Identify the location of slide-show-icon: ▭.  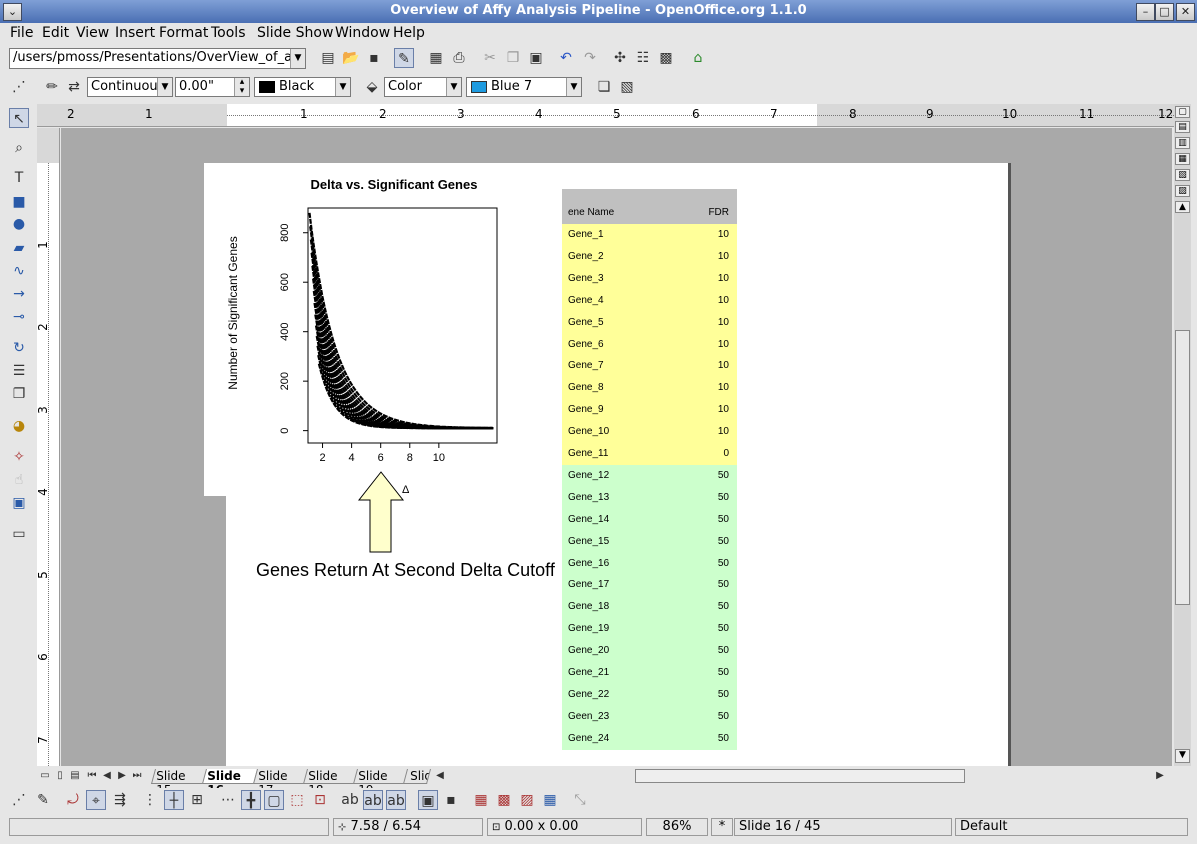
(19, 534).